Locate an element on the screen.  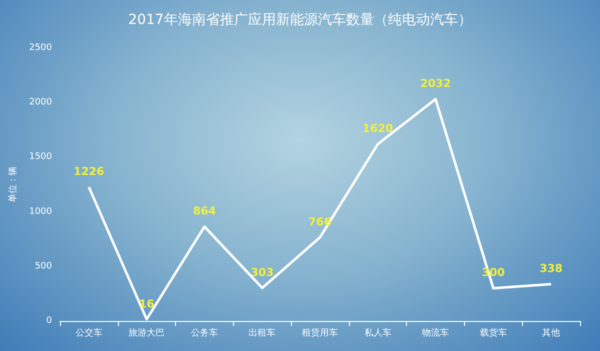
y-tick-label: 1000 is located at coordinates (40, 211).